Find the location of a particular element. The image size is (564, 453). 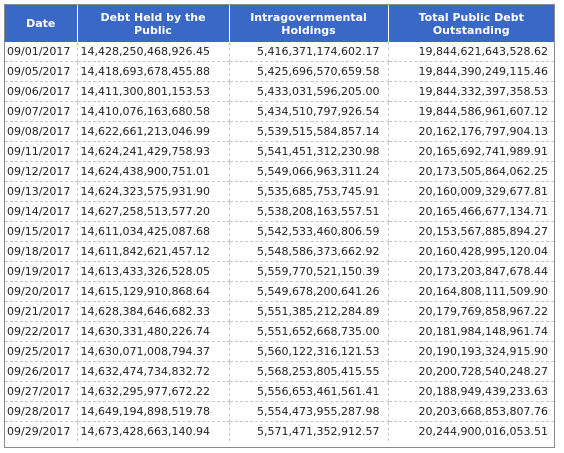

cell-total-public-debt: 20,160,428,995,120.04 is located at coordinates (471, 251).